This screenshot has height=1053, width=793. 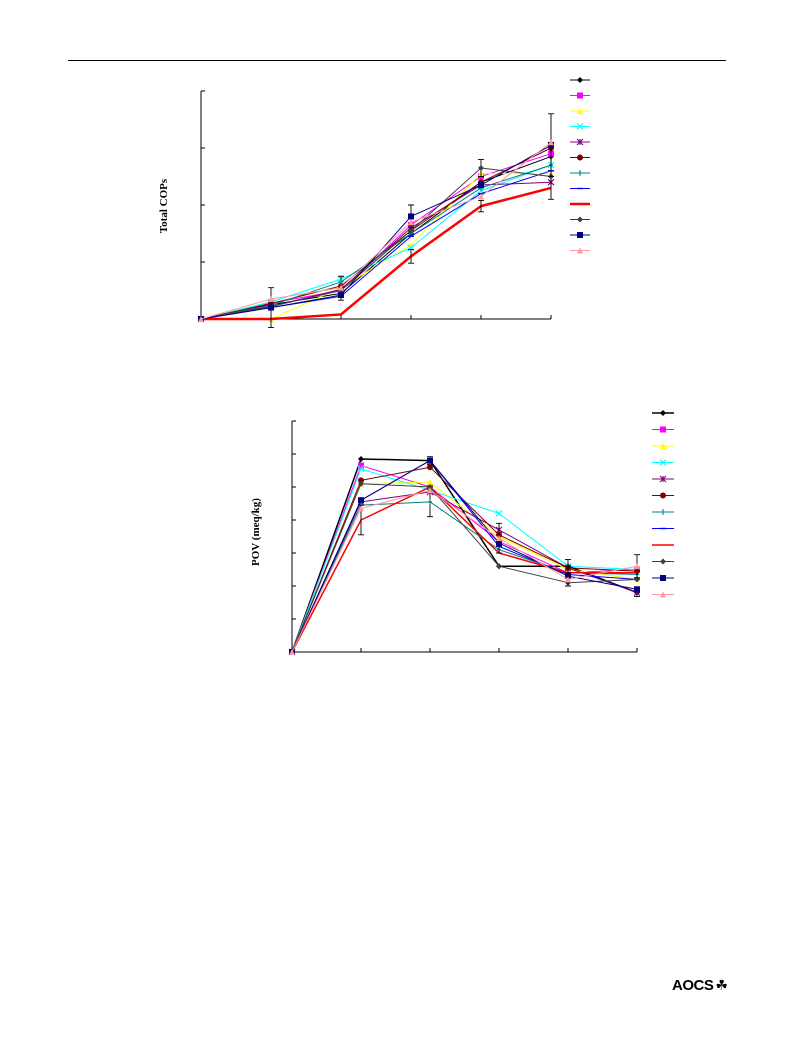 What do you see at coordinates (256, 532) in the screenshot?
I see `chart2-y-axis-label: POV (meq/kg)` at bounding box center [256, 532].